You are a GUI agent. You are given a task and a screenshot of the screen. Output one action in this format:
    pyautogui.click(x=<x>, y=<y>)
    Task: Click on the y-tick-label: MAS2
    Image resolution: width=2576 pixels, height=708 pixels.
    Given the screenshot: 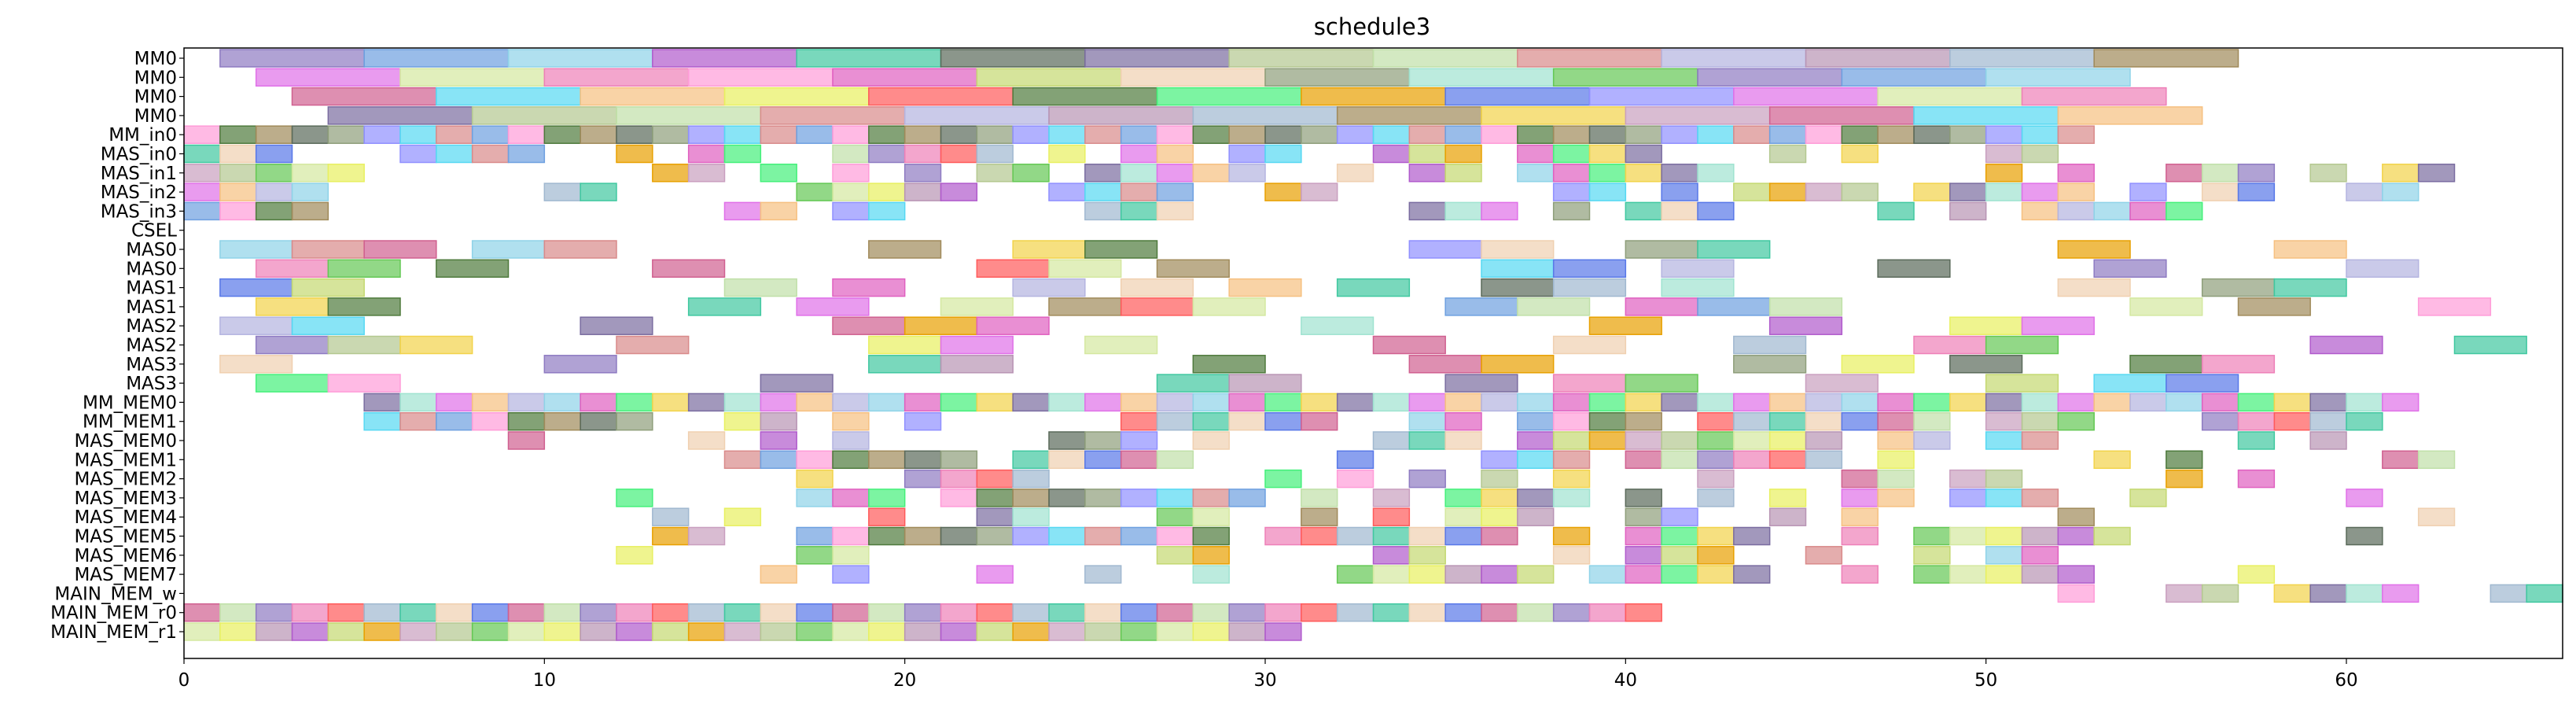 What is the action you would take?
    pyautogui.click(x=152, y=326)
    